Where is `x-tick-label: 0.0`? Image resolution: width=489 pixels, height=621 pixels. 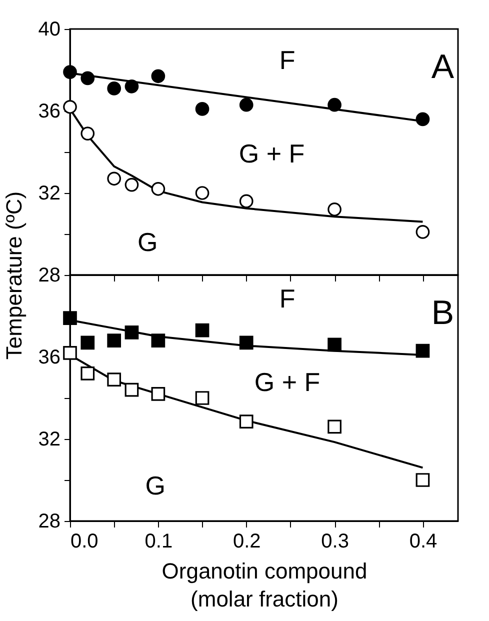
x-tick-label: 0.0 is located at coordinates (84, 541).